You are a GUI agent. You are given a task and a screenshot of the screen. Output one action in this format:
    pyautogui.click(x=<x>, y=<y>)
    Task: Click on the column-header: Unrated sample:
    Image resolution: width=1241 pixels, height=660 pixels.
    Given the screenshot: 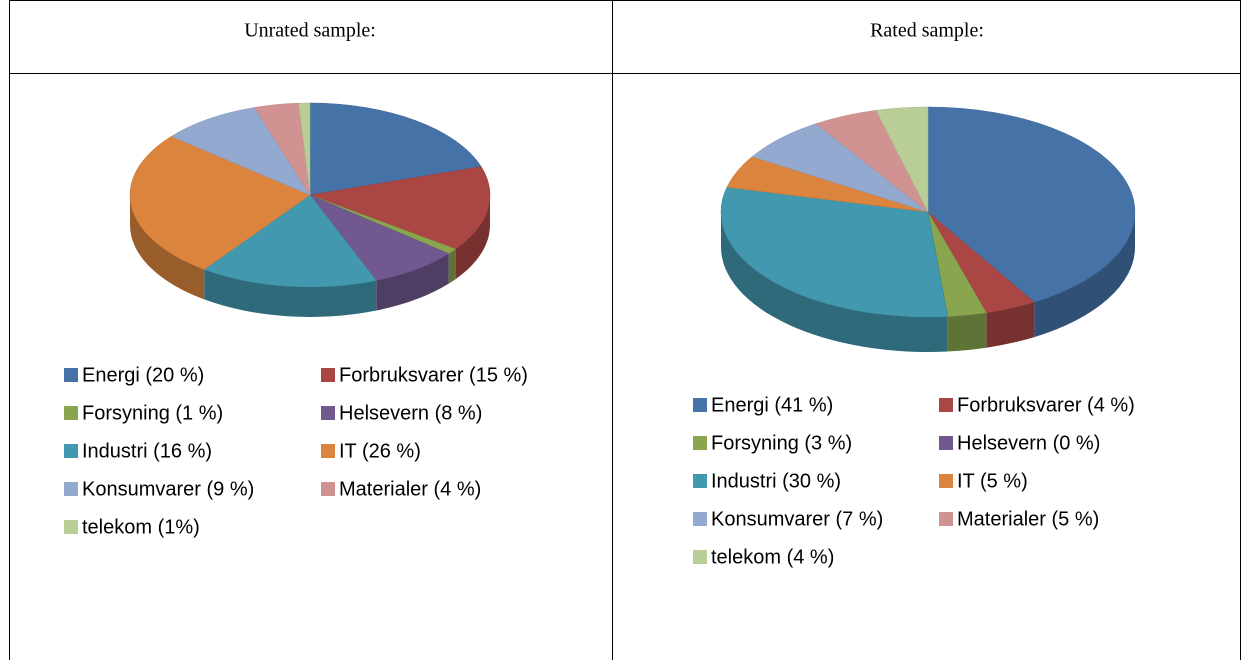 What is the action you would take?
    pyautogui.click(x=310, y=31)
    